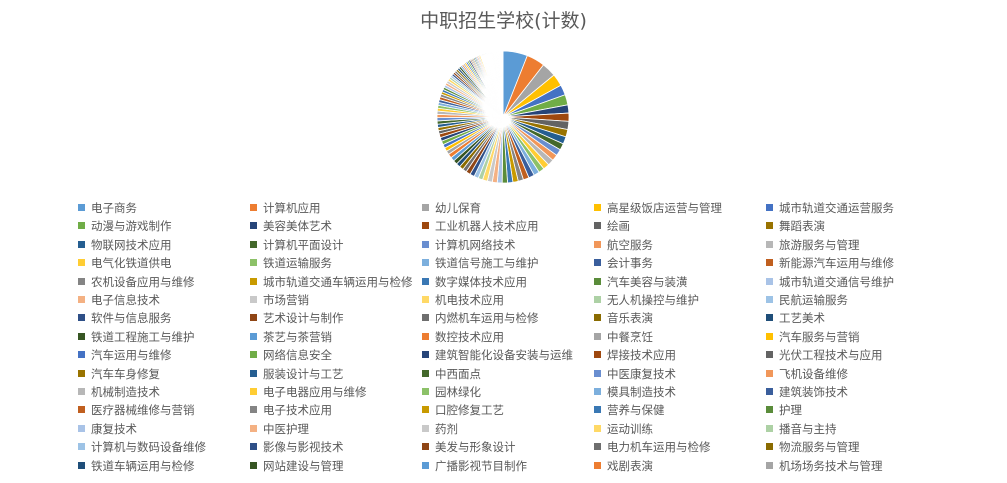 The height and width of the screenshot is (483, 1007). What do you see at coordinates (475, 447) in the screenshot?
I see `legend-label: 美发与形象设计` at bounding box center [475, 447].